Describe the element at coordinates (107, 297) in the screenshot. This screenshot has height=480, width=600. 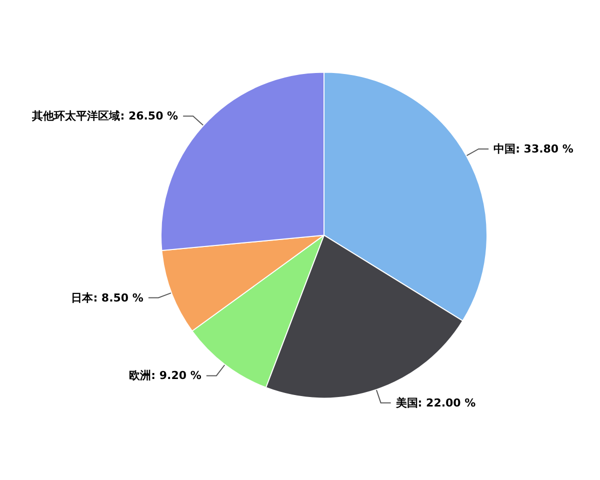
I see `slice-label: 日本: 8.50 %` at that location.